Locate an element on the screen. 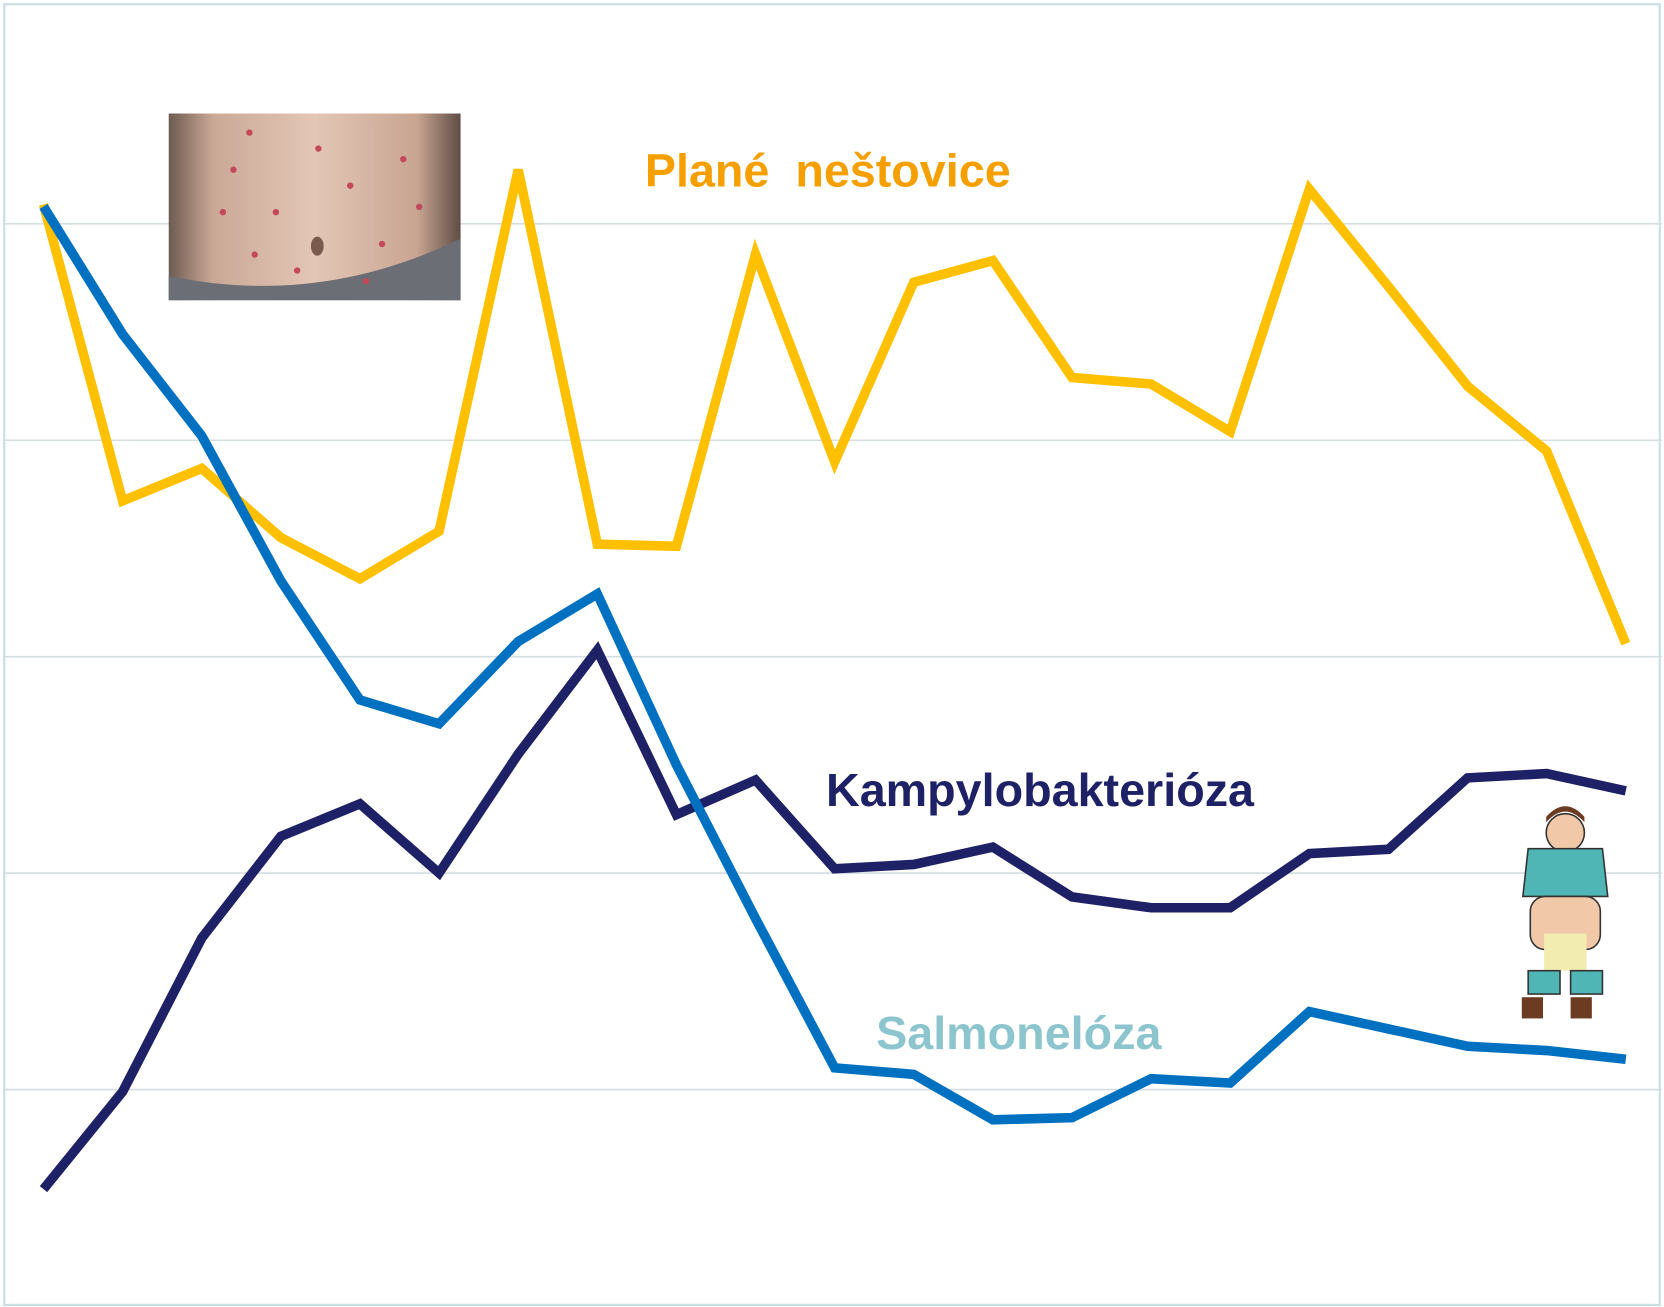 Image resolution: width=1664 pixels, height=1307 pixels. photo is located at coordinates (314, 207).